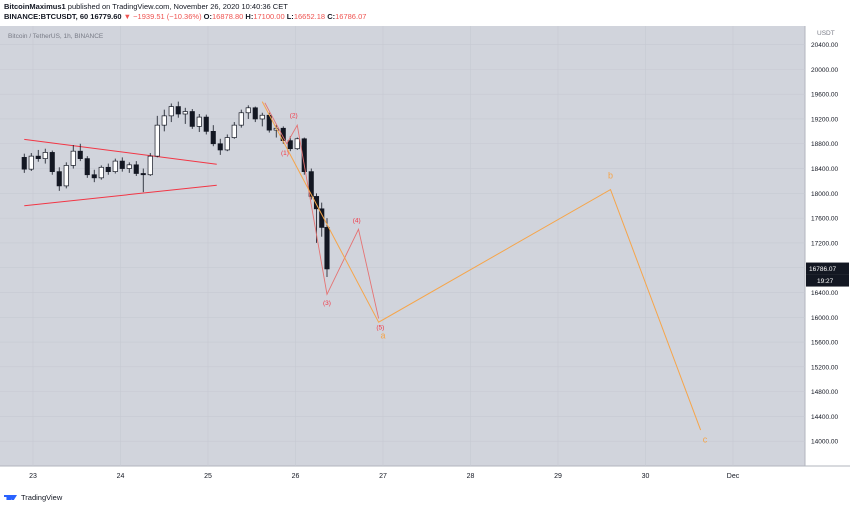 This screenshot has height=510, width=850. I want to click on tradingview-watermark: TradingView, so click(33, 497).